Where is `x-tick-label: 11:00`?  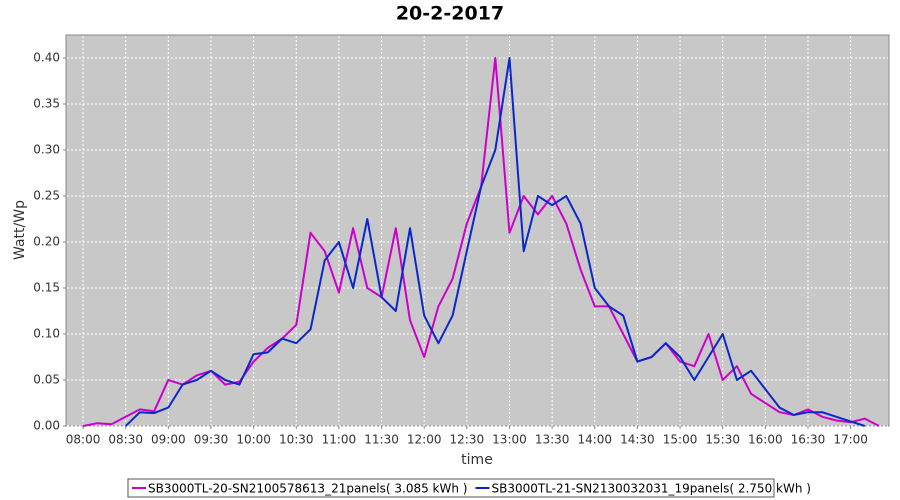 x-tick-label: 11:00 is located at coordinates (339, 440).